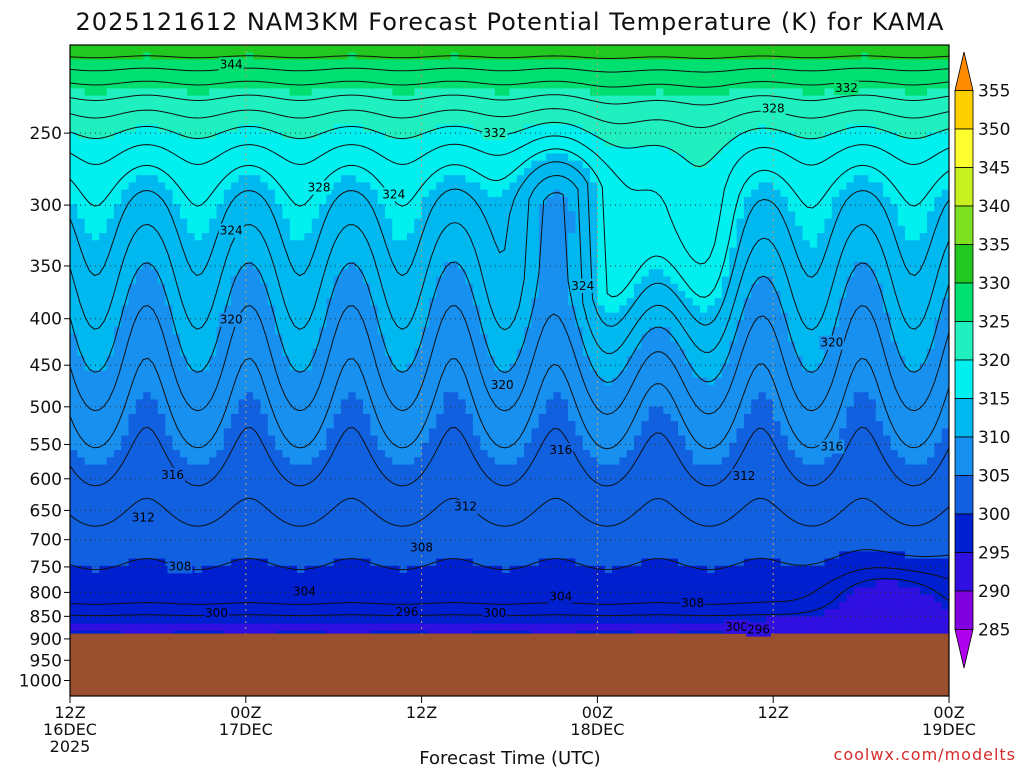 This screenshot has height=768, width=1024. What do you see at coordinates (994, 515) in the screenshot?
I see `colorbar-label: 300` at bounding box center [994, 515].